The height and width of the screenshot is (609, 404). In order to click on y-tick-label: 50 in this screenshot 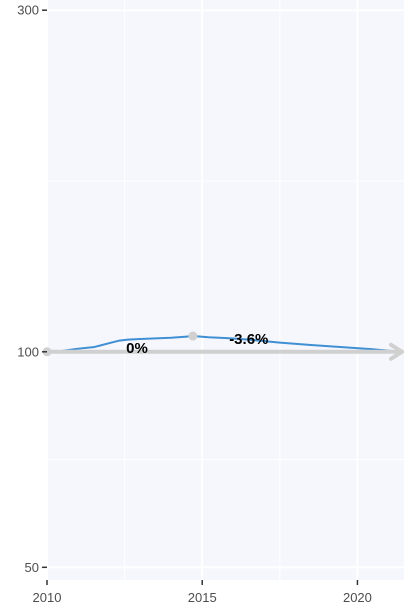, I will do `click(32, 567)`.